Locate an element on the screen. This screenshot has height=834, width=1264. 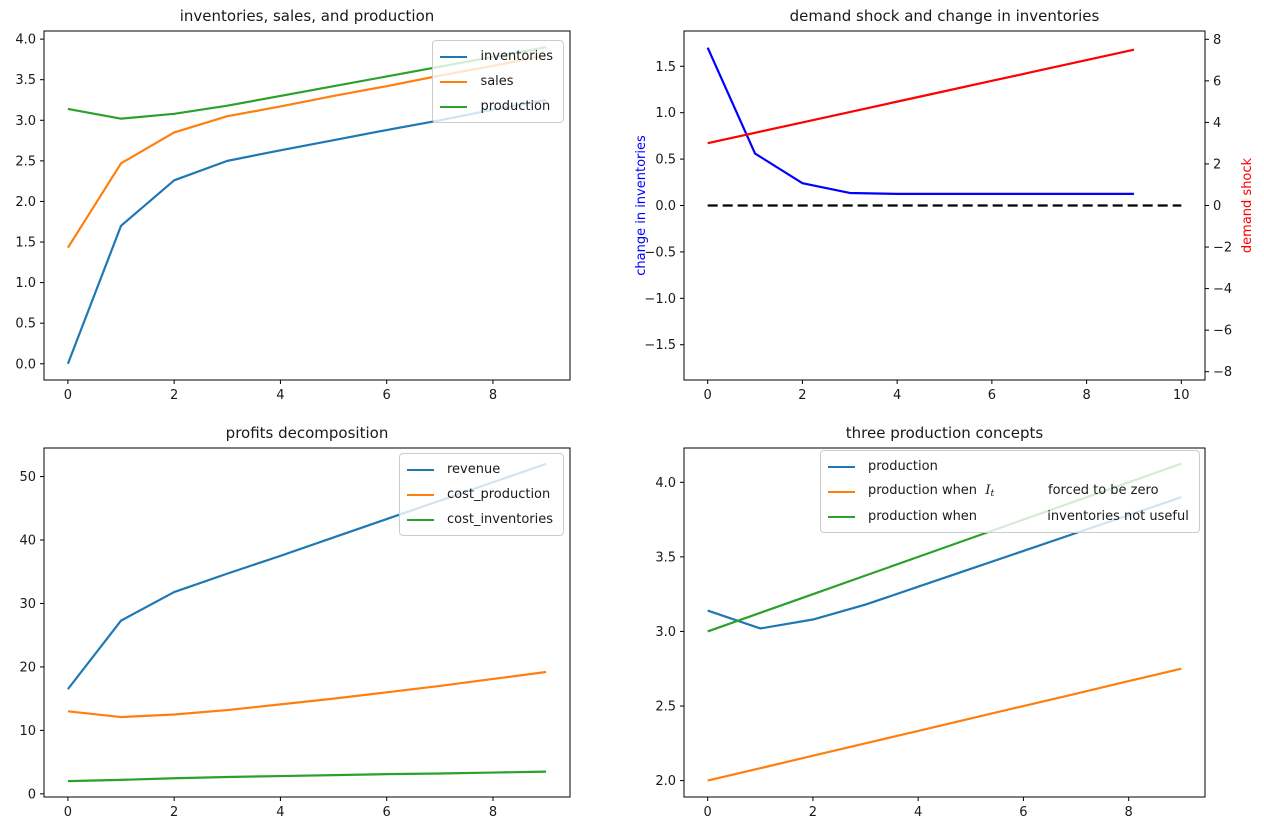
y-tick-label: 40 is located at coordinates (27, 541).